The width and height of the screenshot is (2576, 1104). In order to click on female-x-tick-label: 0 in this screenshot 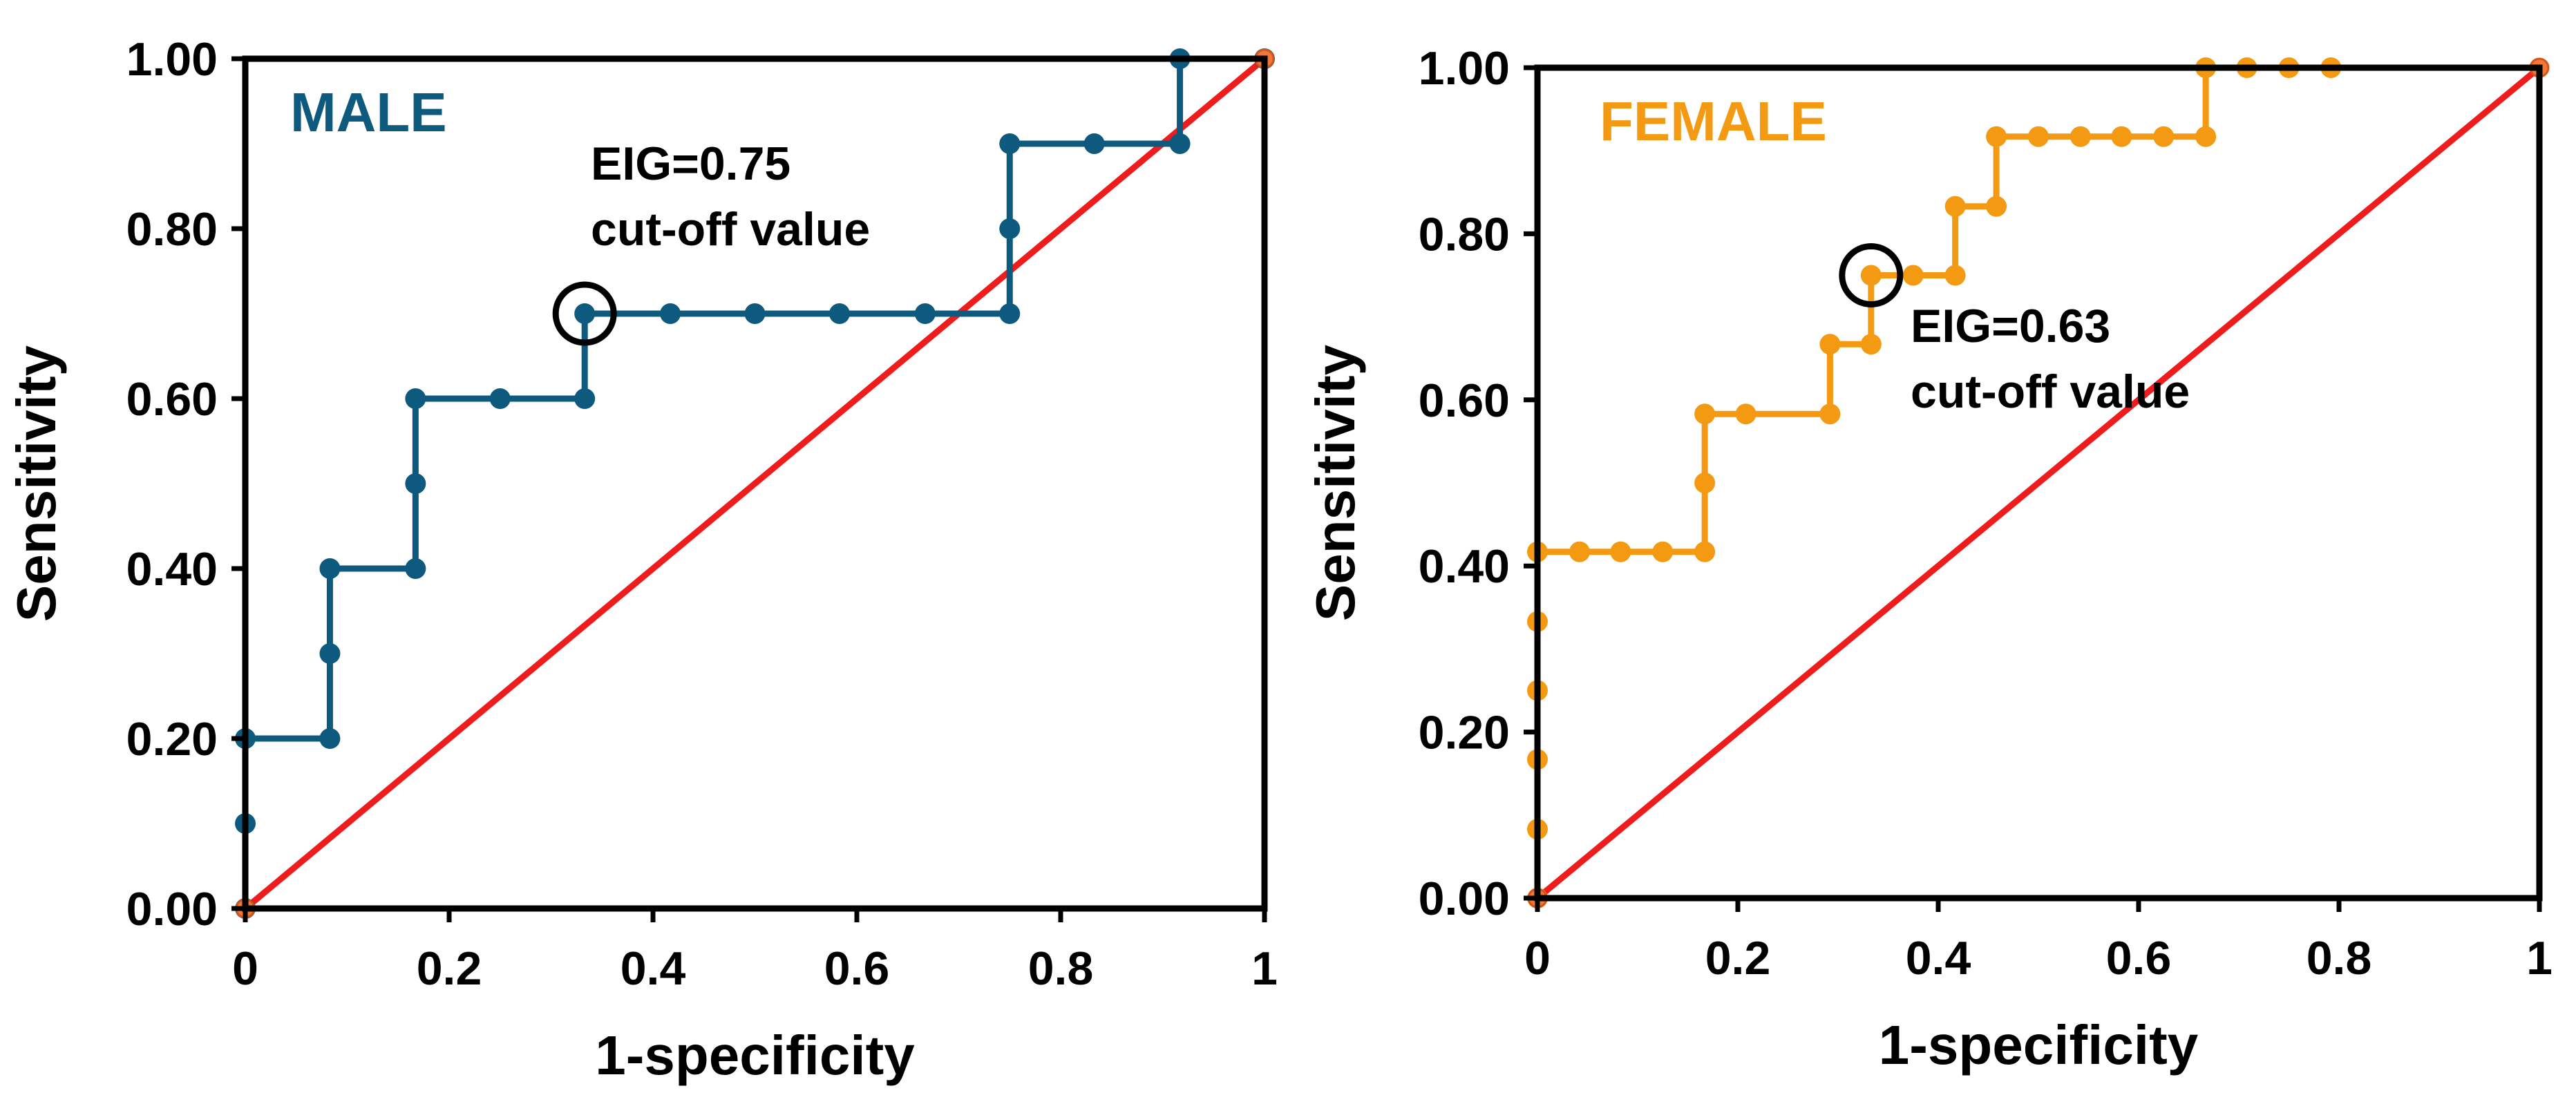, I will do `click(1537, 958)`.